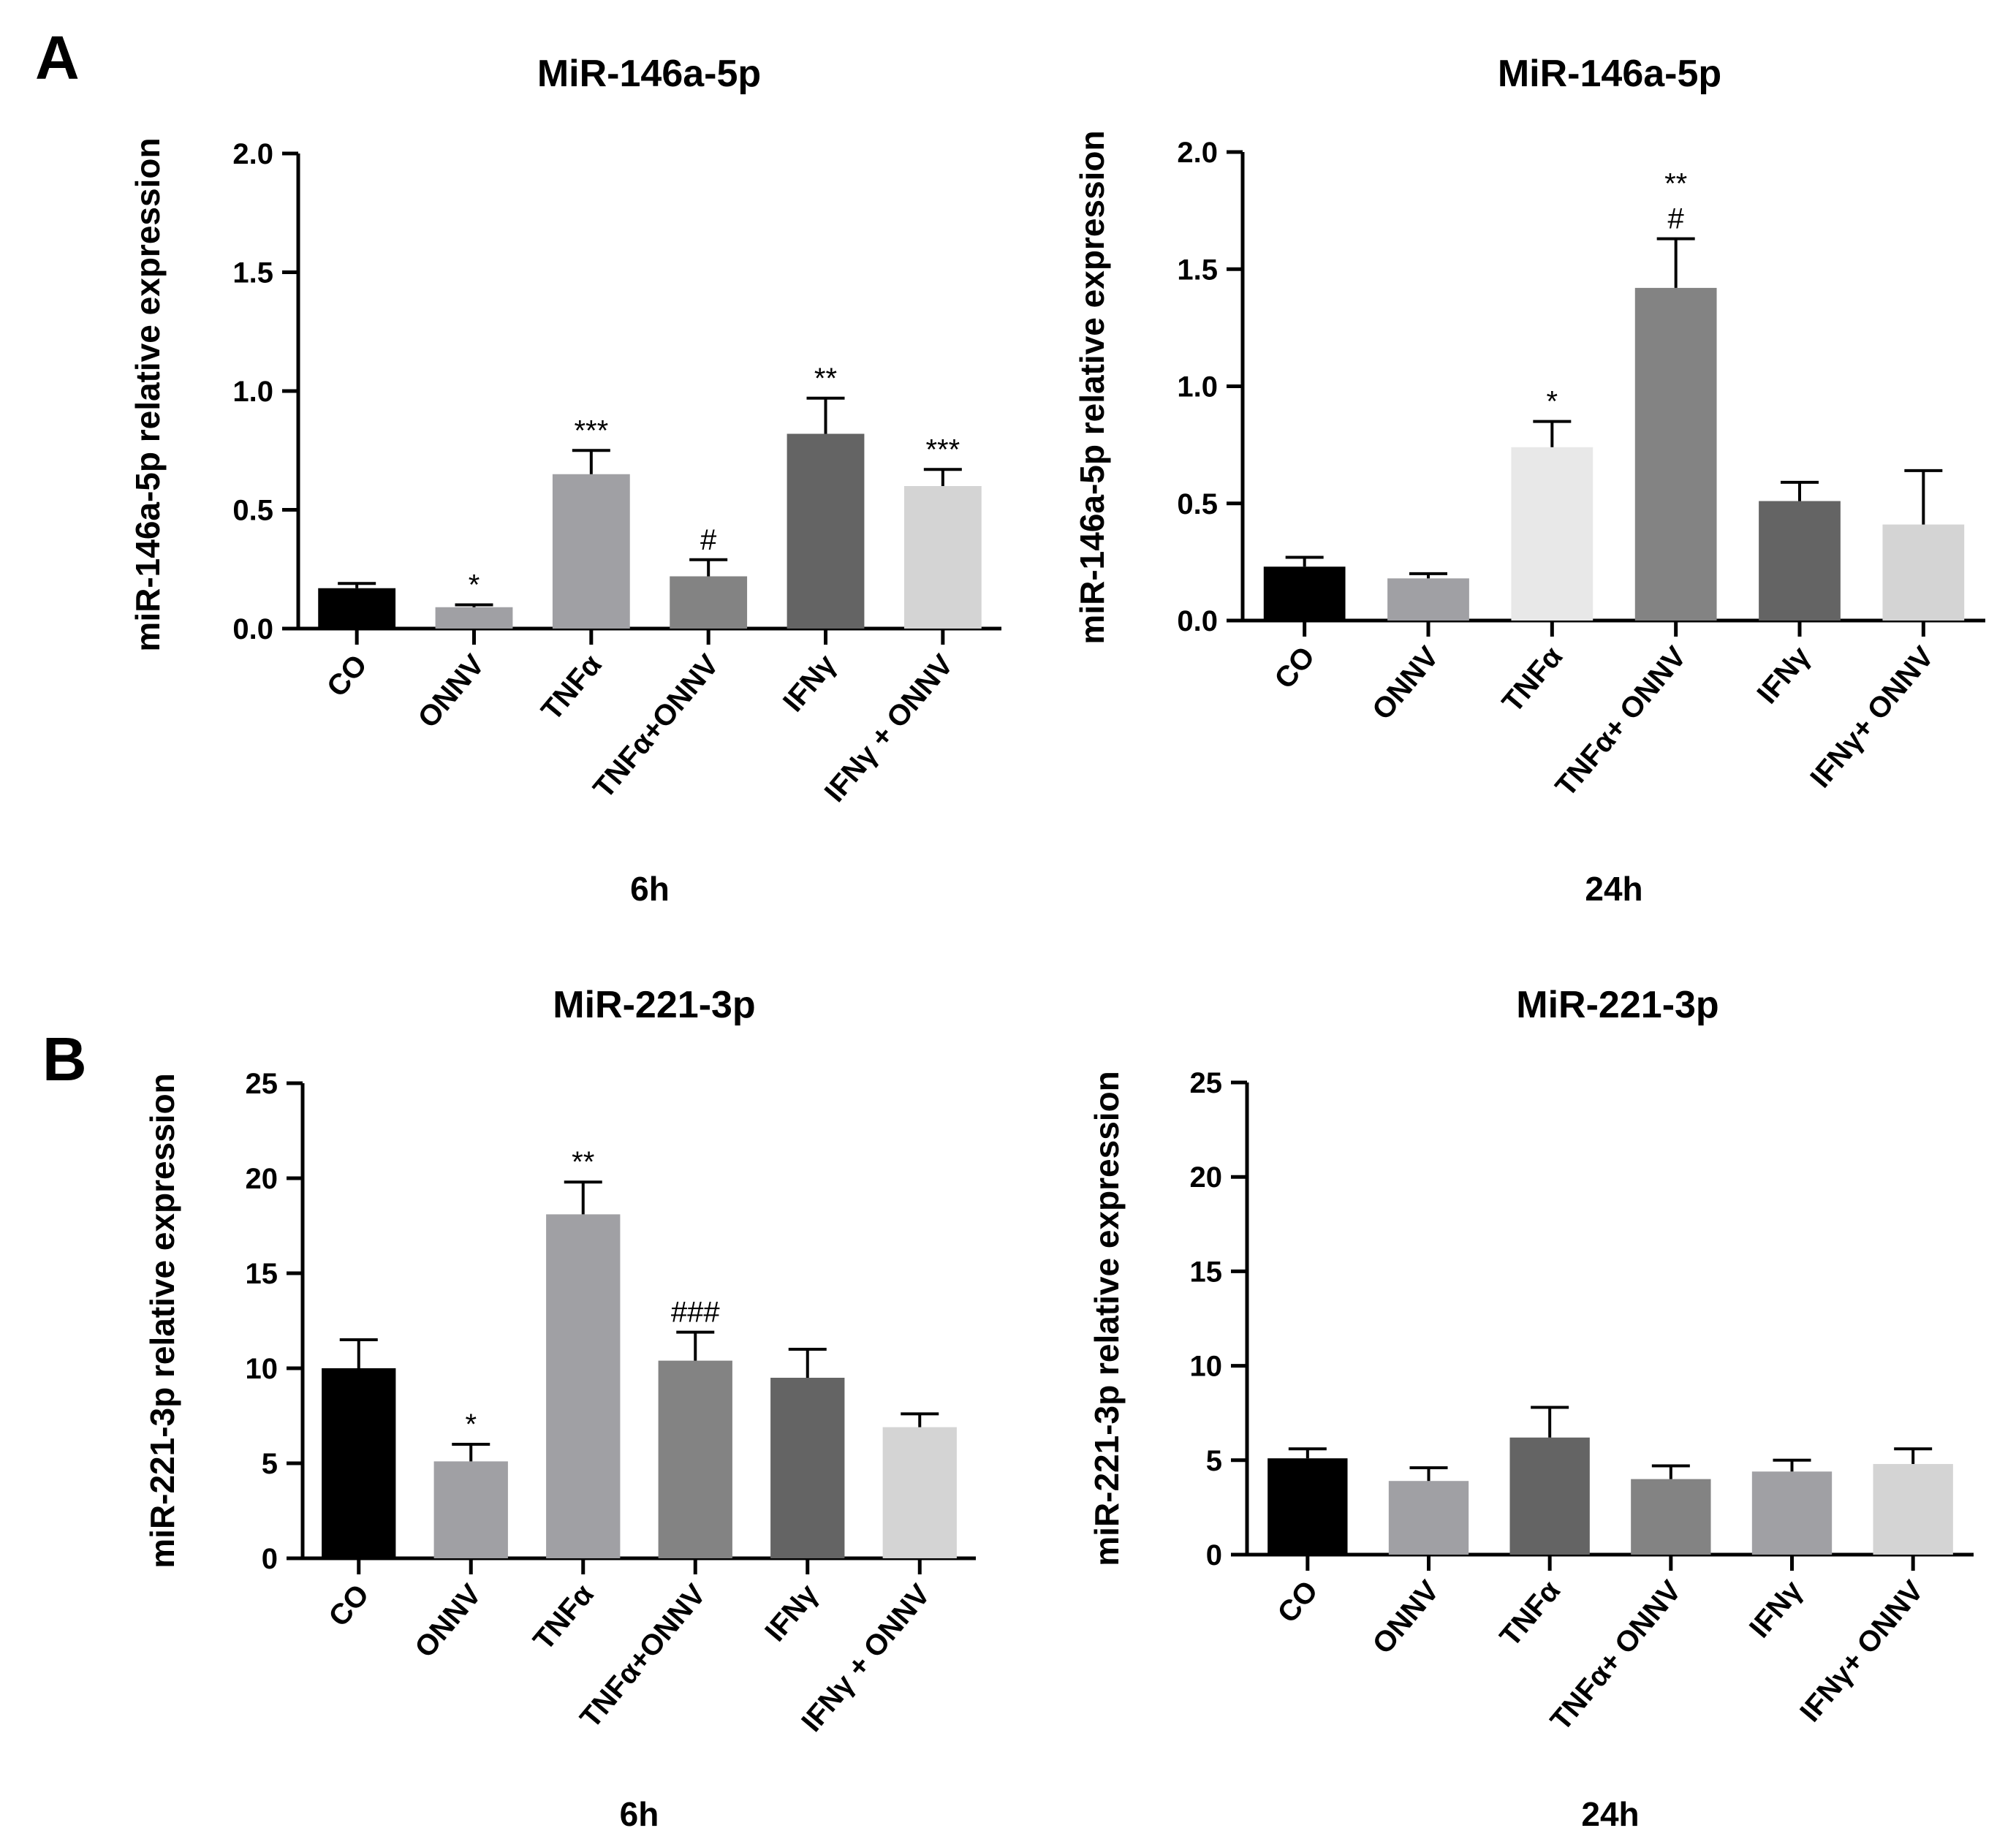 Image resolution: width=2016 pixels, height=1847 pixels. Describe the element at coordinates (57, 57) in the screenshot. I see `panel-letter-a: A` at that location.